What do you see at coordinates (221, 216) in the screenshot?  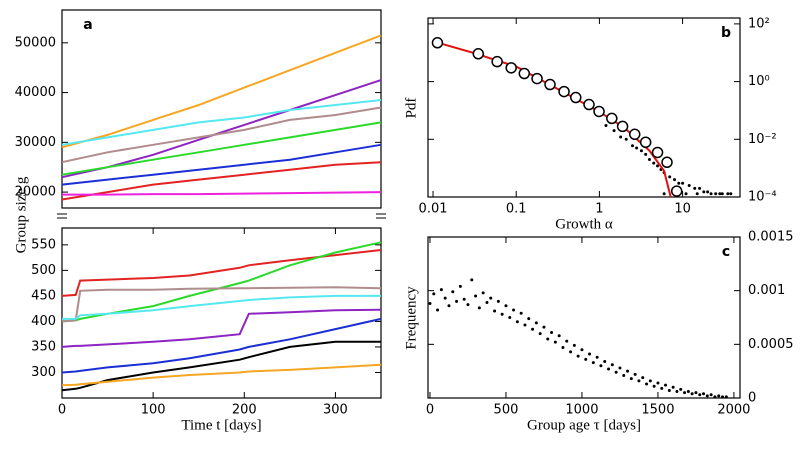 I see `axis-break` at bounding box center [221, 216].